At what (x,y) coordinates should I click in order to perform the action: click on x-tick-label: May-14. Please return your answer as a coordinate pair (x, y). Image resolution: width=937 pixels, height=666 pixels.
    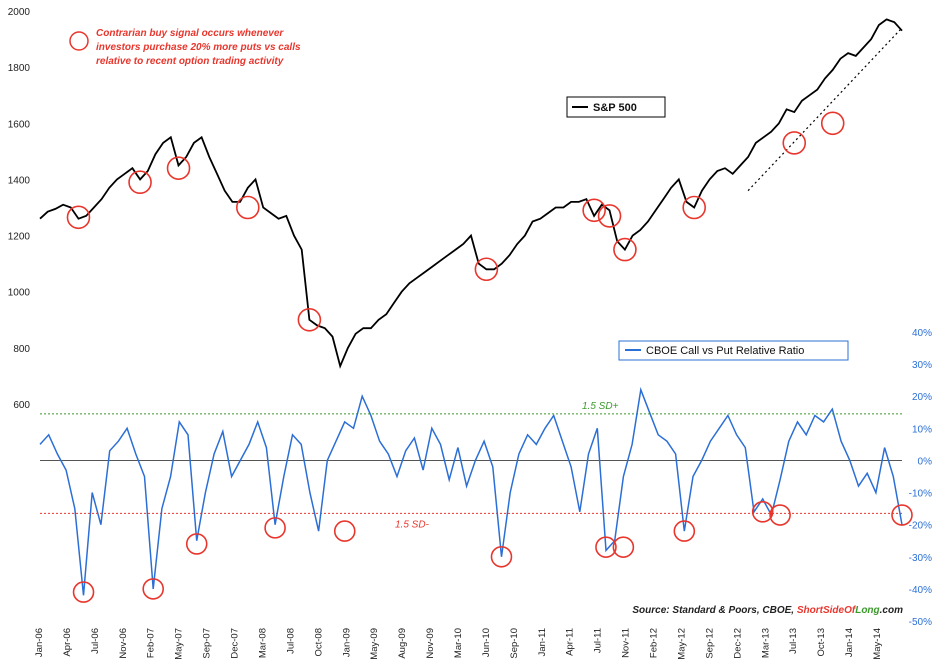
    Looking at the image, I should click on (877, 644).